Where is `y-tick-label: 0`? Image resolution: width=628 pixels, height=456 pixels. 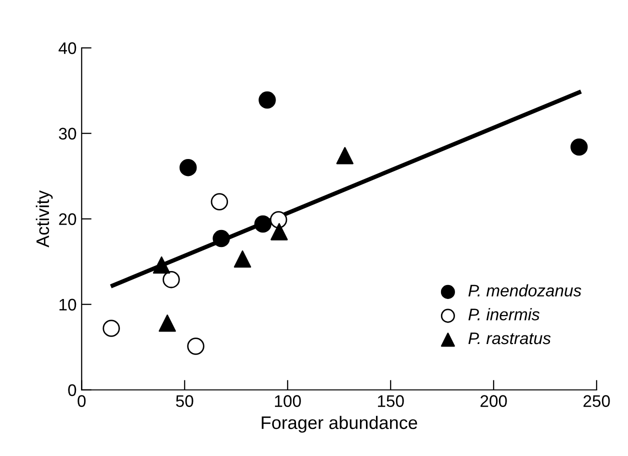
y-tick-label: 0 is located at coordinates (72, 390).